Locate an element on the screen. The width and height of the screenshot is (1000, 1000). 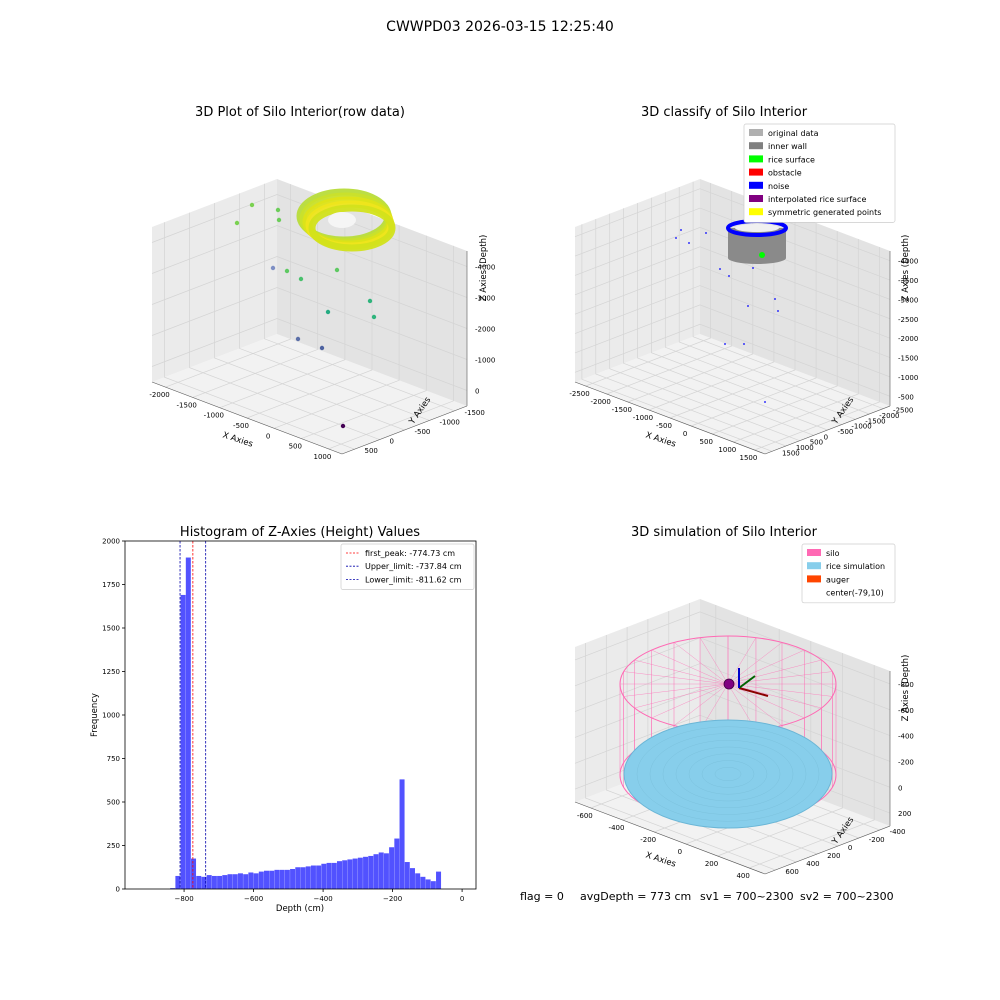
y-tick-label: -1000 is located at coordinates (450, 422).